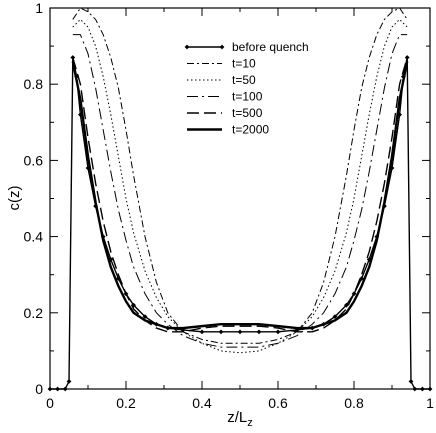  I want to click on x-tick-label: 1, so click(430, 403).